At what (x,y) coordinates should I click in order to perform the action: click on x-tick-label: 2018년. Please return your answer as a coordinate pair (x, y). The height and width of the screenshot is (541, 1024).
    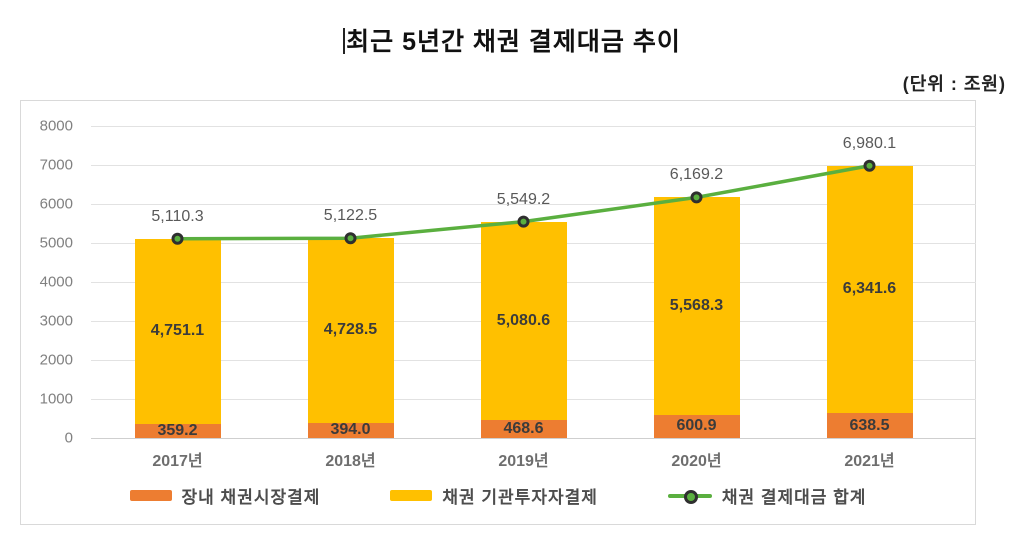
    Looking at the image, I should click on (350, 461).